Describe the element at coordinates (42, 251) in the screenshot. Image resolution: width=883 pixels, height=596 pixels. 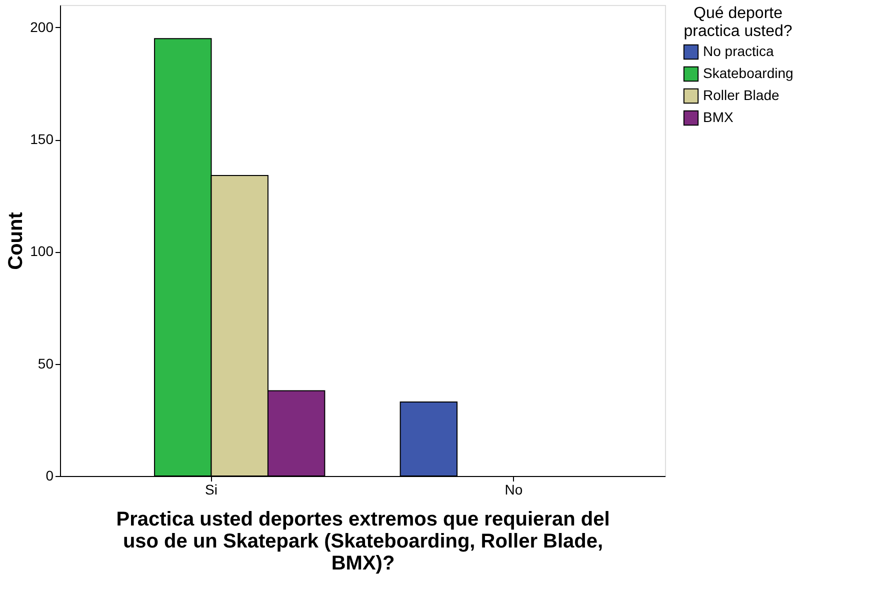
I see `y-tick-label: 100` at that location.